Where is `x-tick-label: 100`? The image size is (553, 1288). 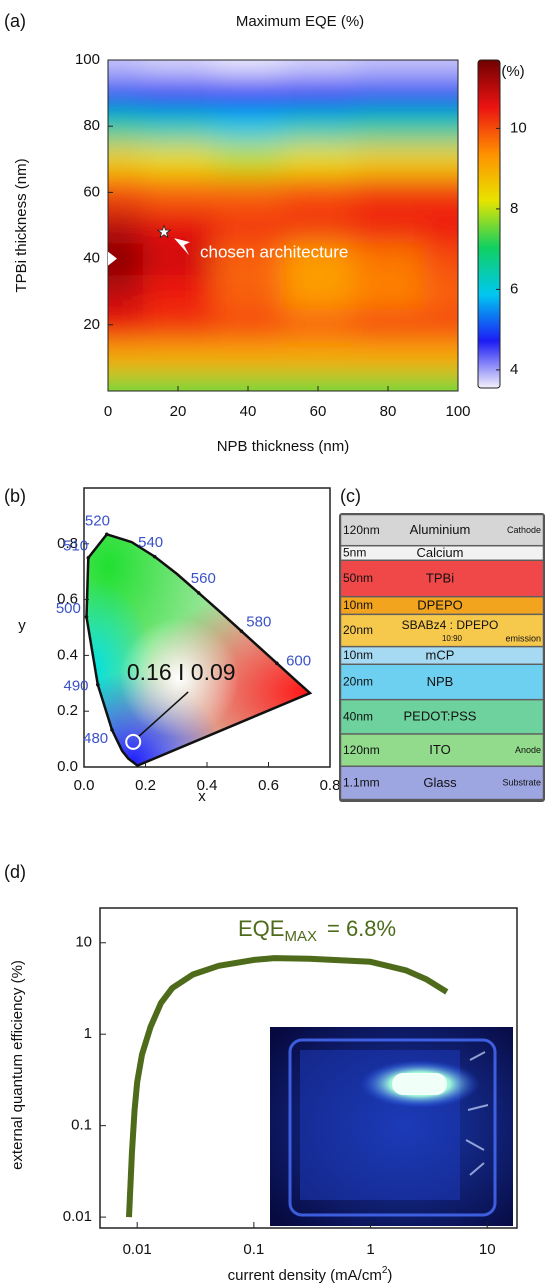 x-tick-label: 100 is located at coordinates (457, 411).